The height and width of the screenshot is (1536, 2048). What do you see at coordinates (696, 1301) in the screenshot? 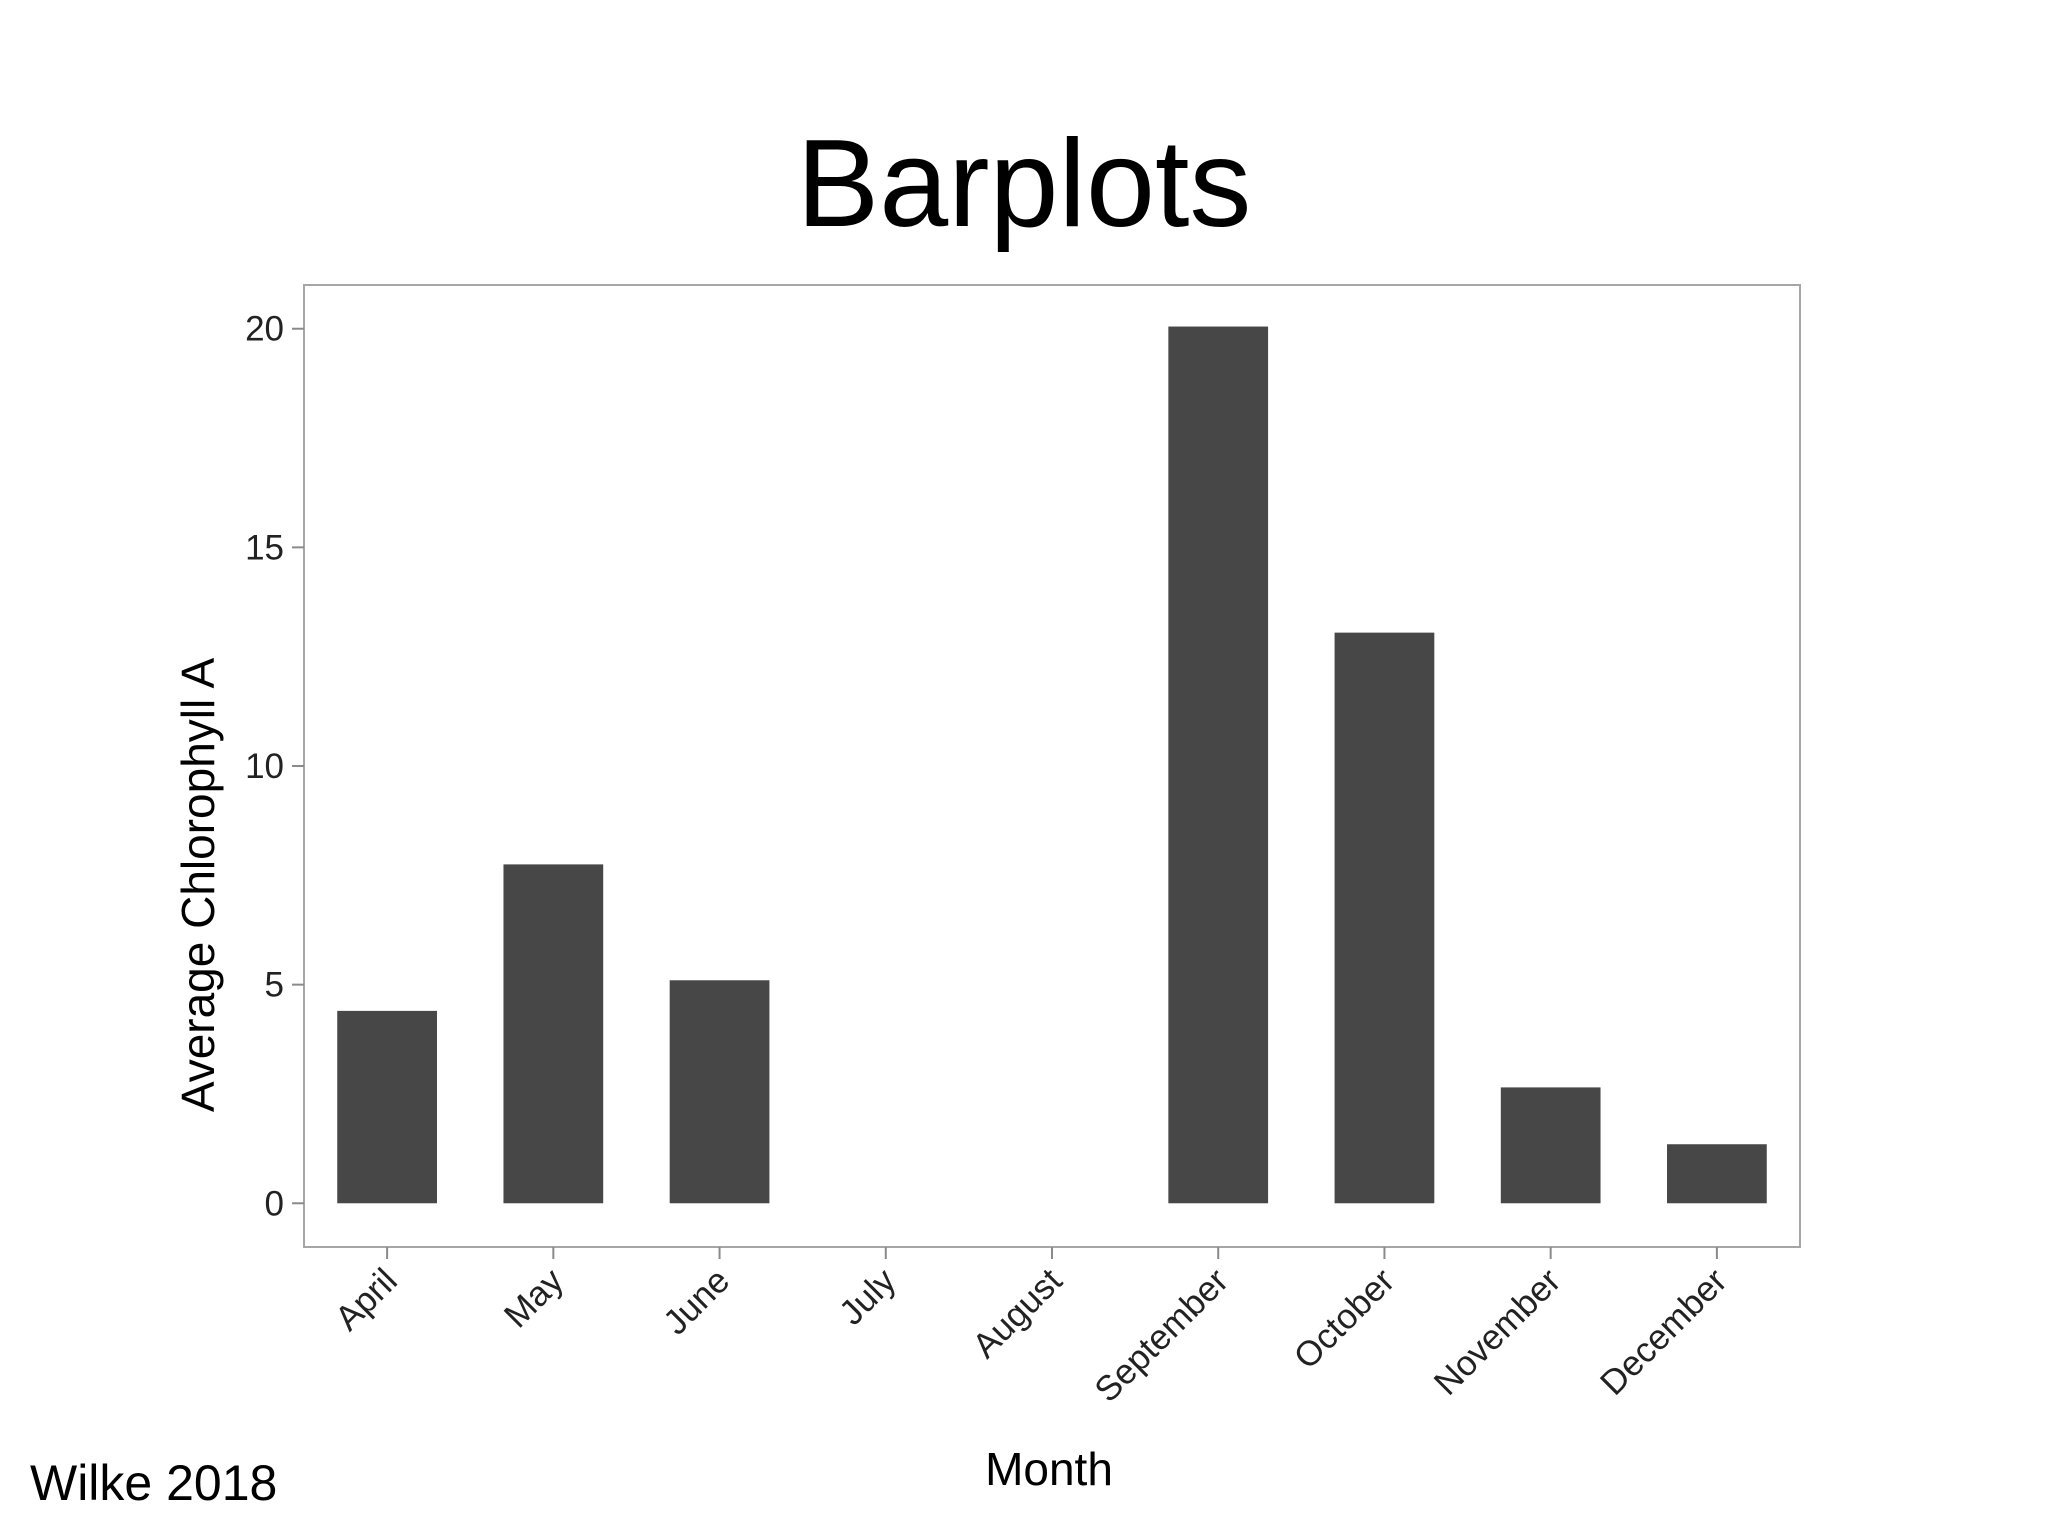
I see `x-tick-label-june: June` at bounding box center [696, 1301].